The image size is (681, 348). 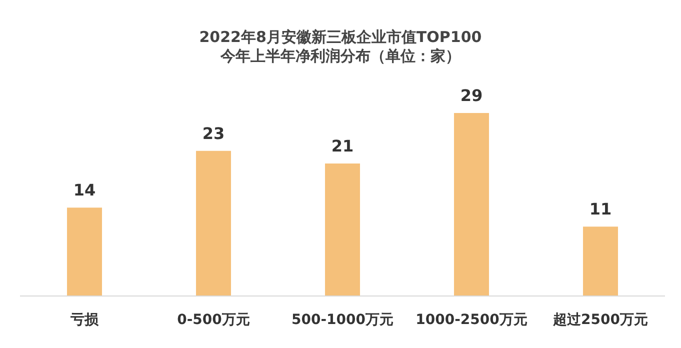 I want to click on chart-subtitle: 今年上半年净利润分布（单位：家）, so click(x=340, y=56).